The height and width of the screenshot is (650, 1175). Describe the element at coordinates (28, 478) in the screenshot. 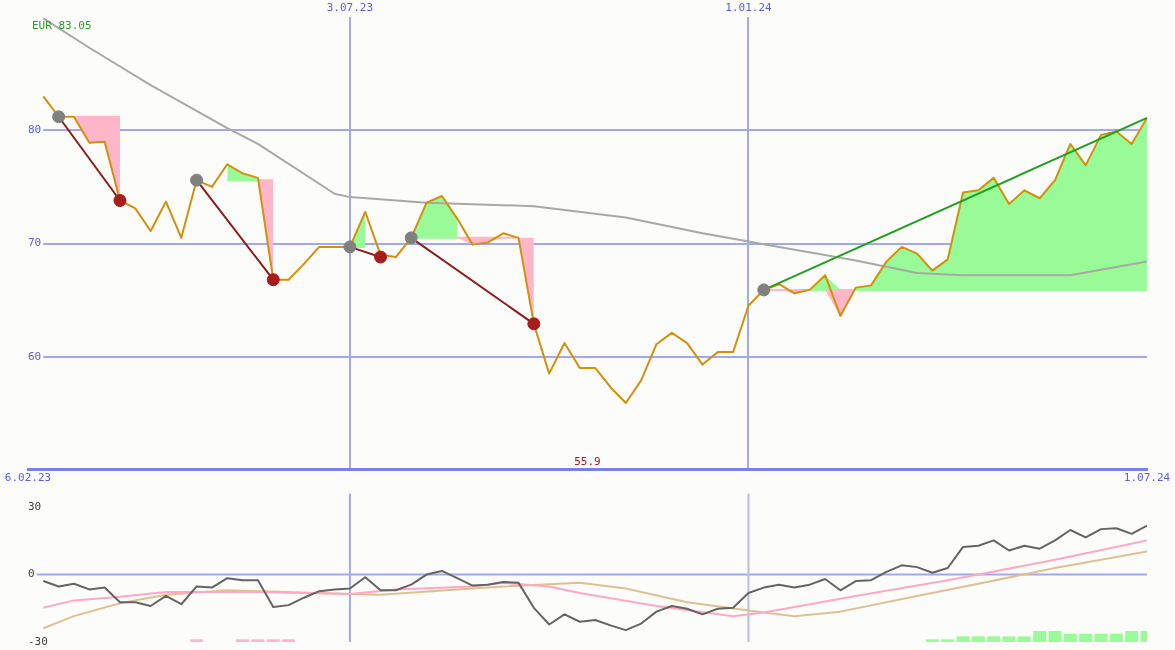

I see `x-tick-label: 6.02.23` at that location.